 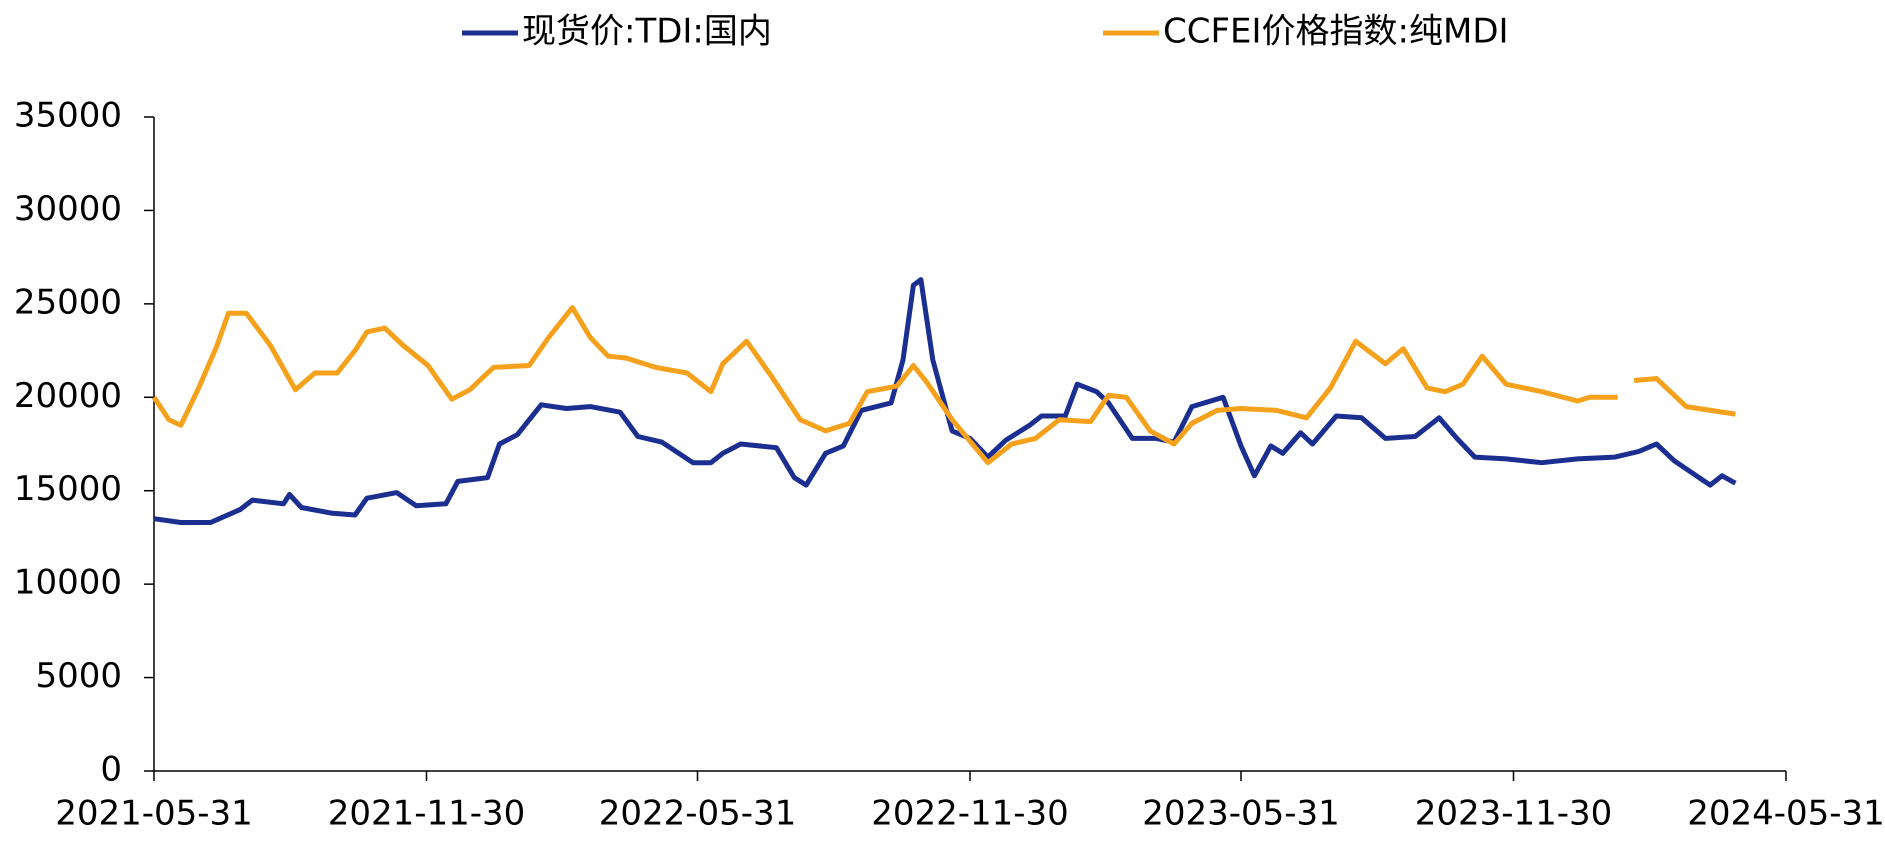 I want to click on legend-label: CCFEI价格指数:纯MDI, so click(x=1336, y=32).